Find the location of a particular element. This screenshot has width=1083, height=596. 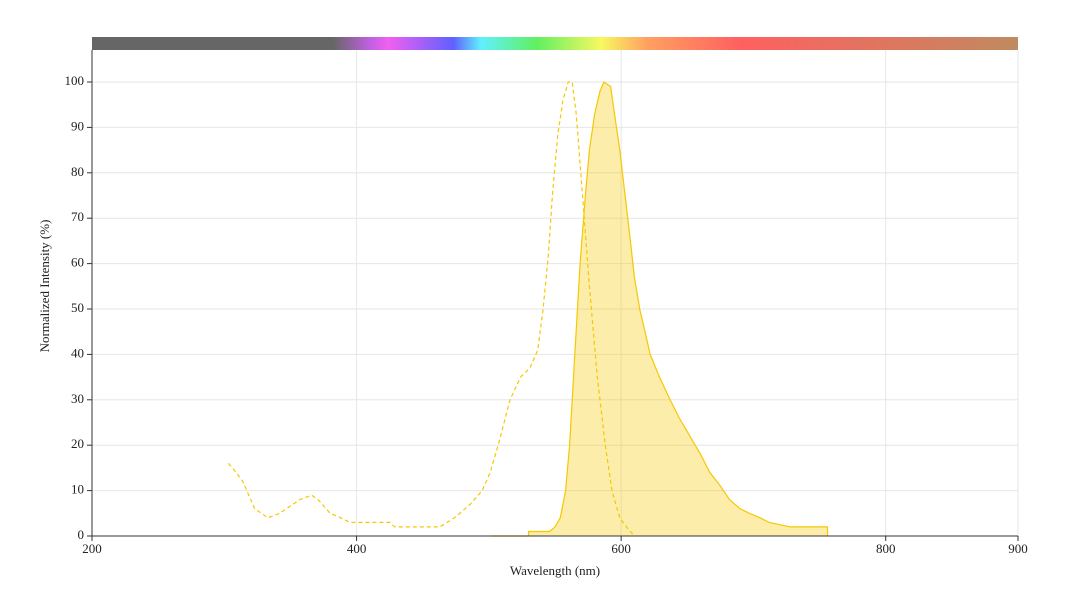

y-tick-label: 90 is located at coordinates (77, 125).